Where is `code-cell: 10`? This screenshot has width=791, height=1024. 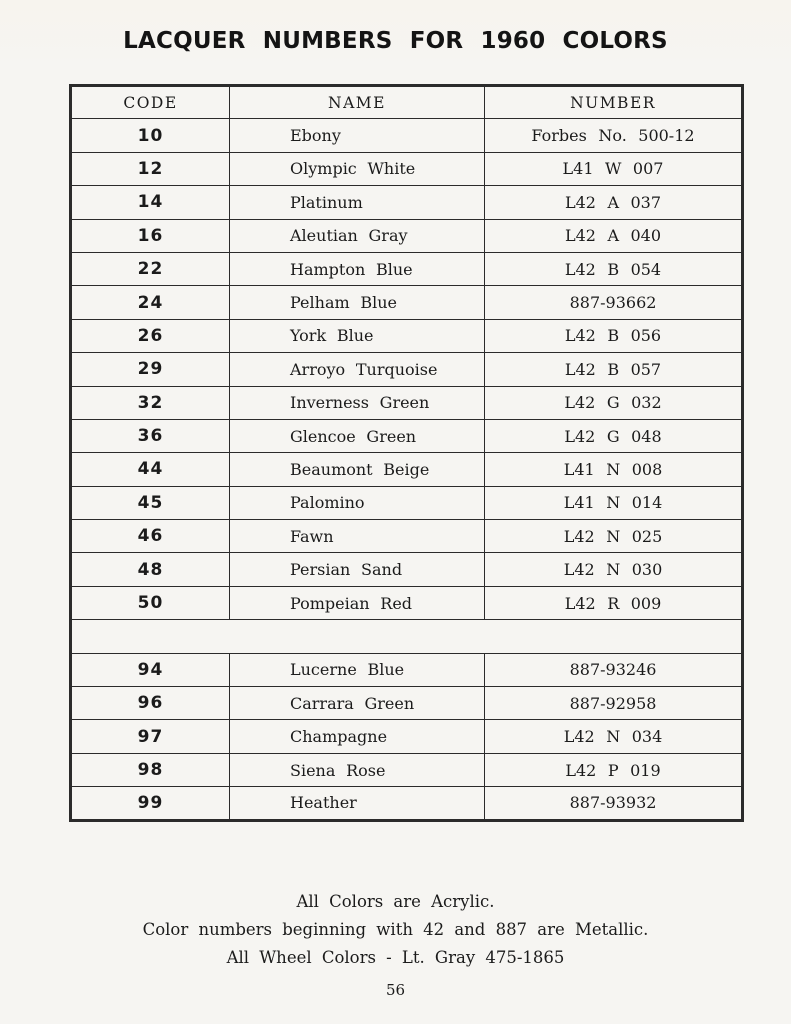 code-cell: 10 is located at coordinates (150, 135).